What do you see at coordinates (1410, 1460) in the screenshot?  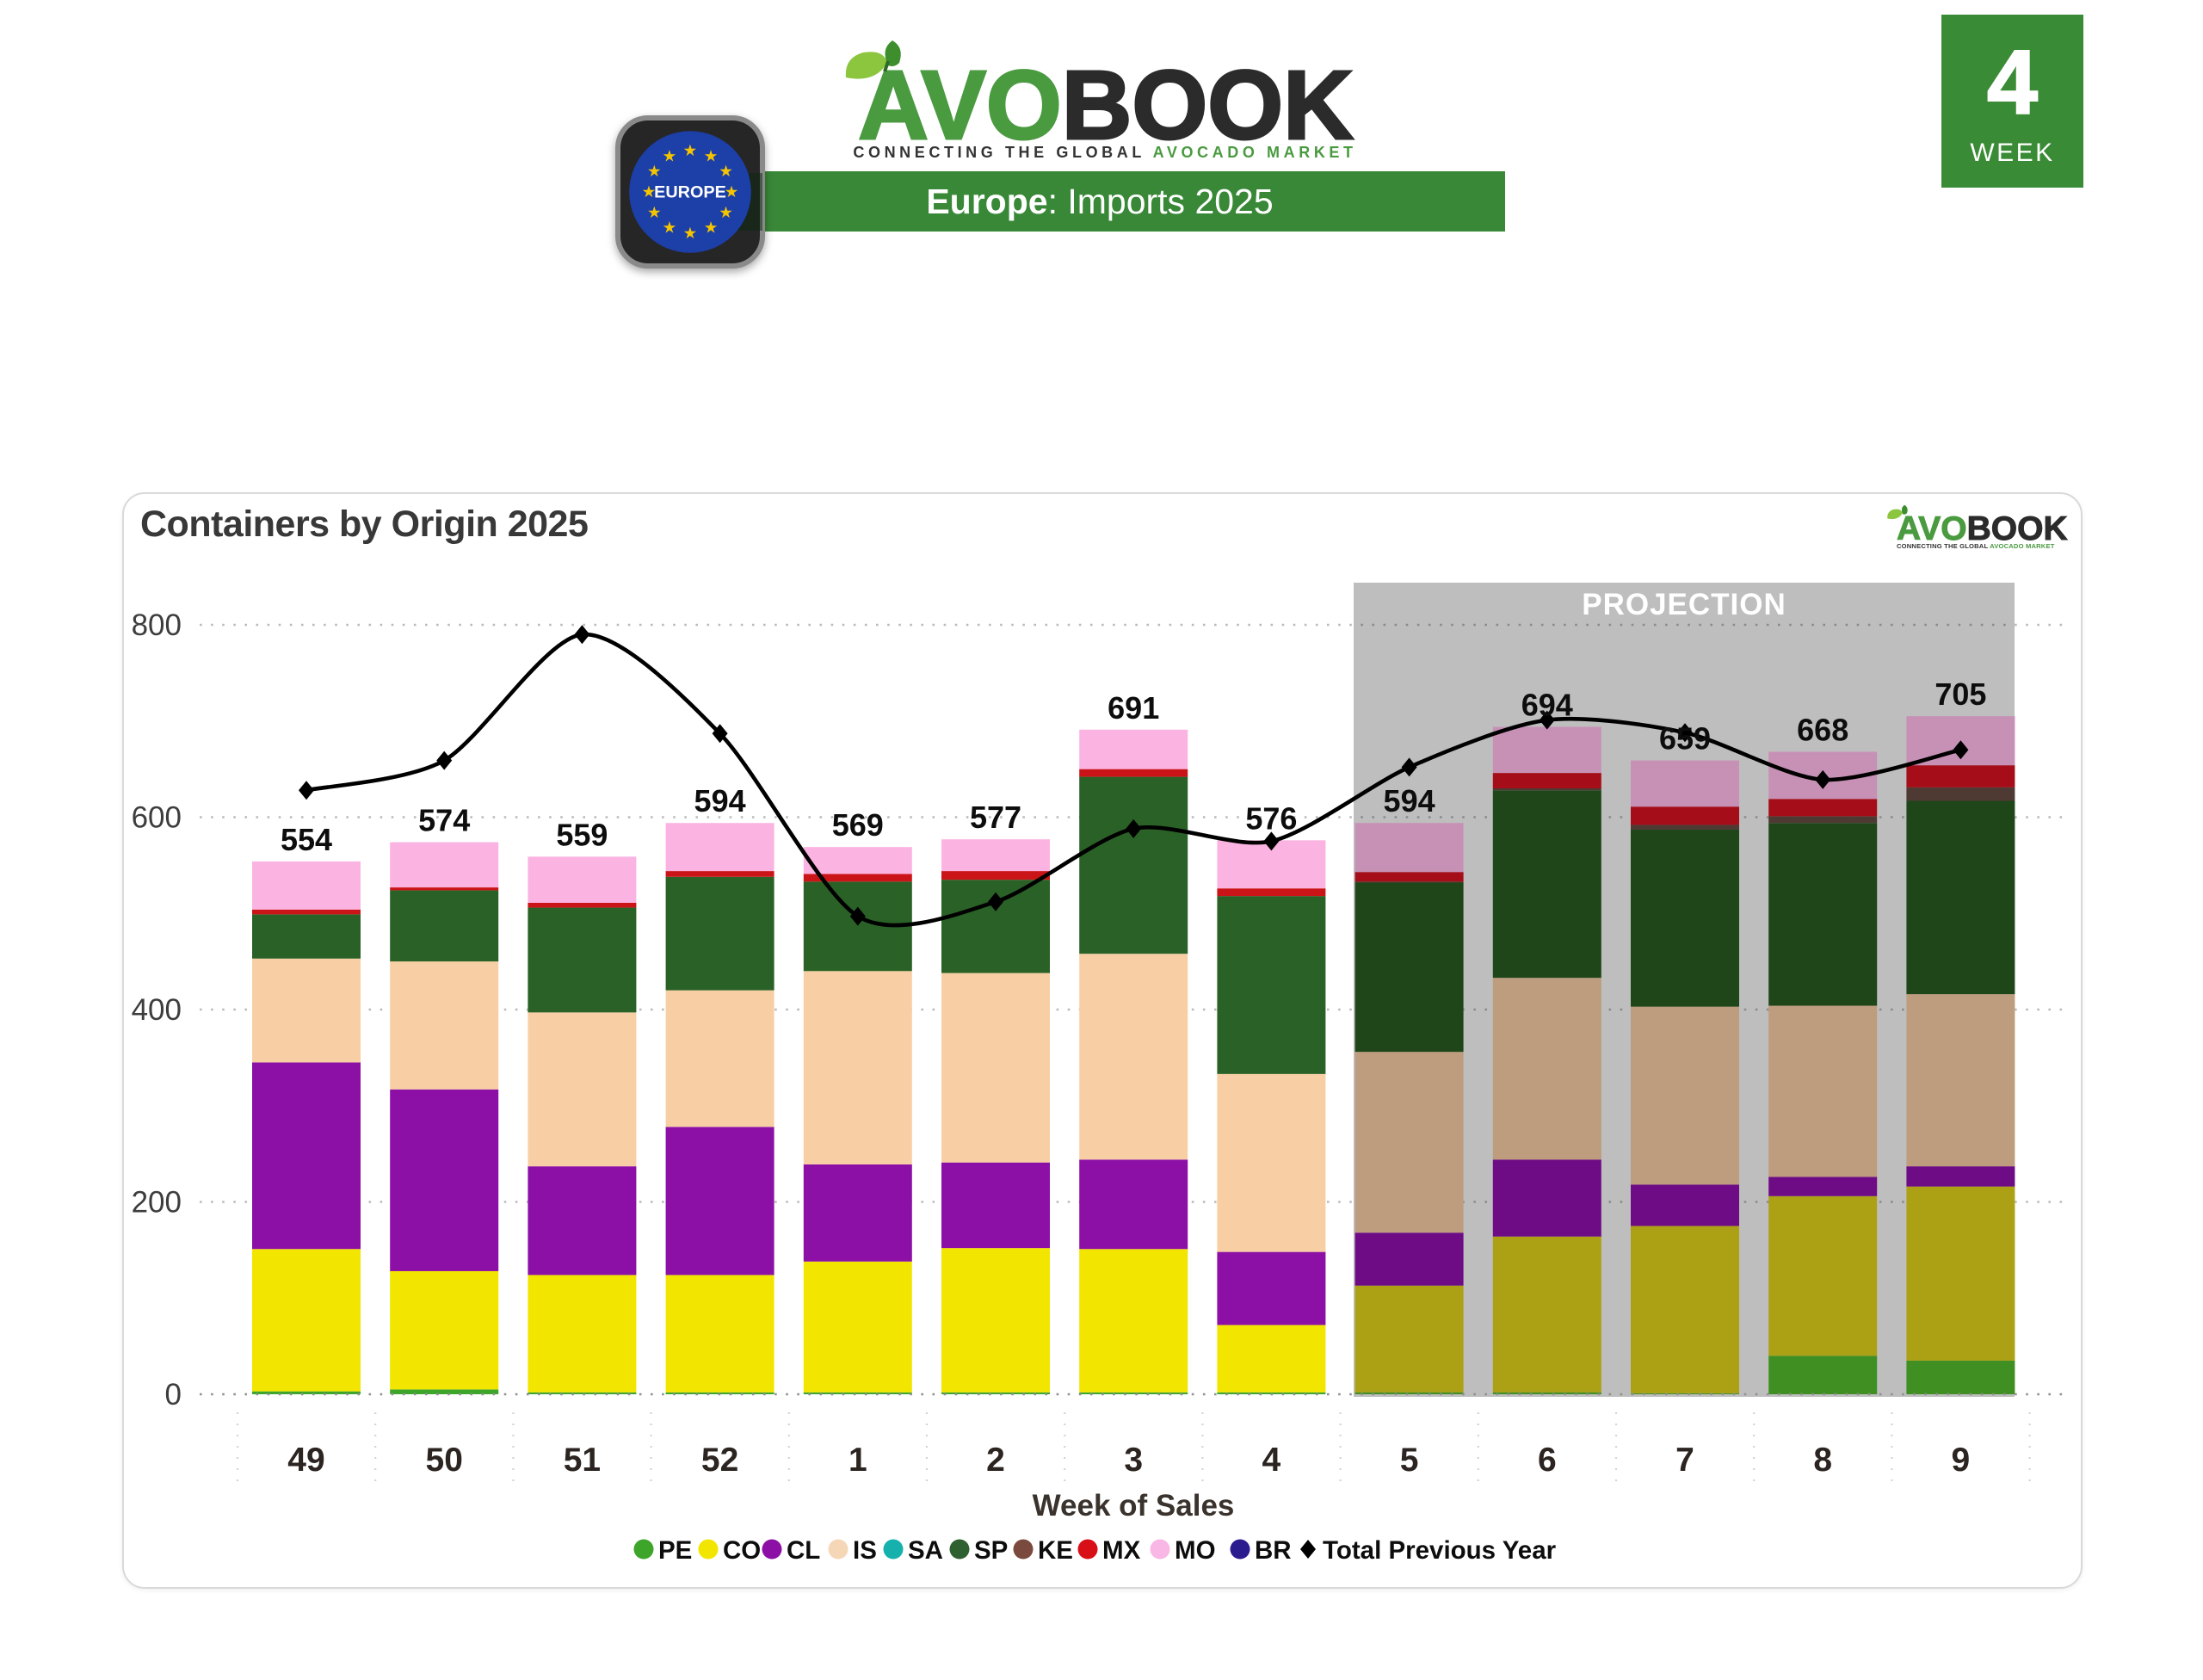 I see `svg-text: 5` at bounding box center [1410, 1460].